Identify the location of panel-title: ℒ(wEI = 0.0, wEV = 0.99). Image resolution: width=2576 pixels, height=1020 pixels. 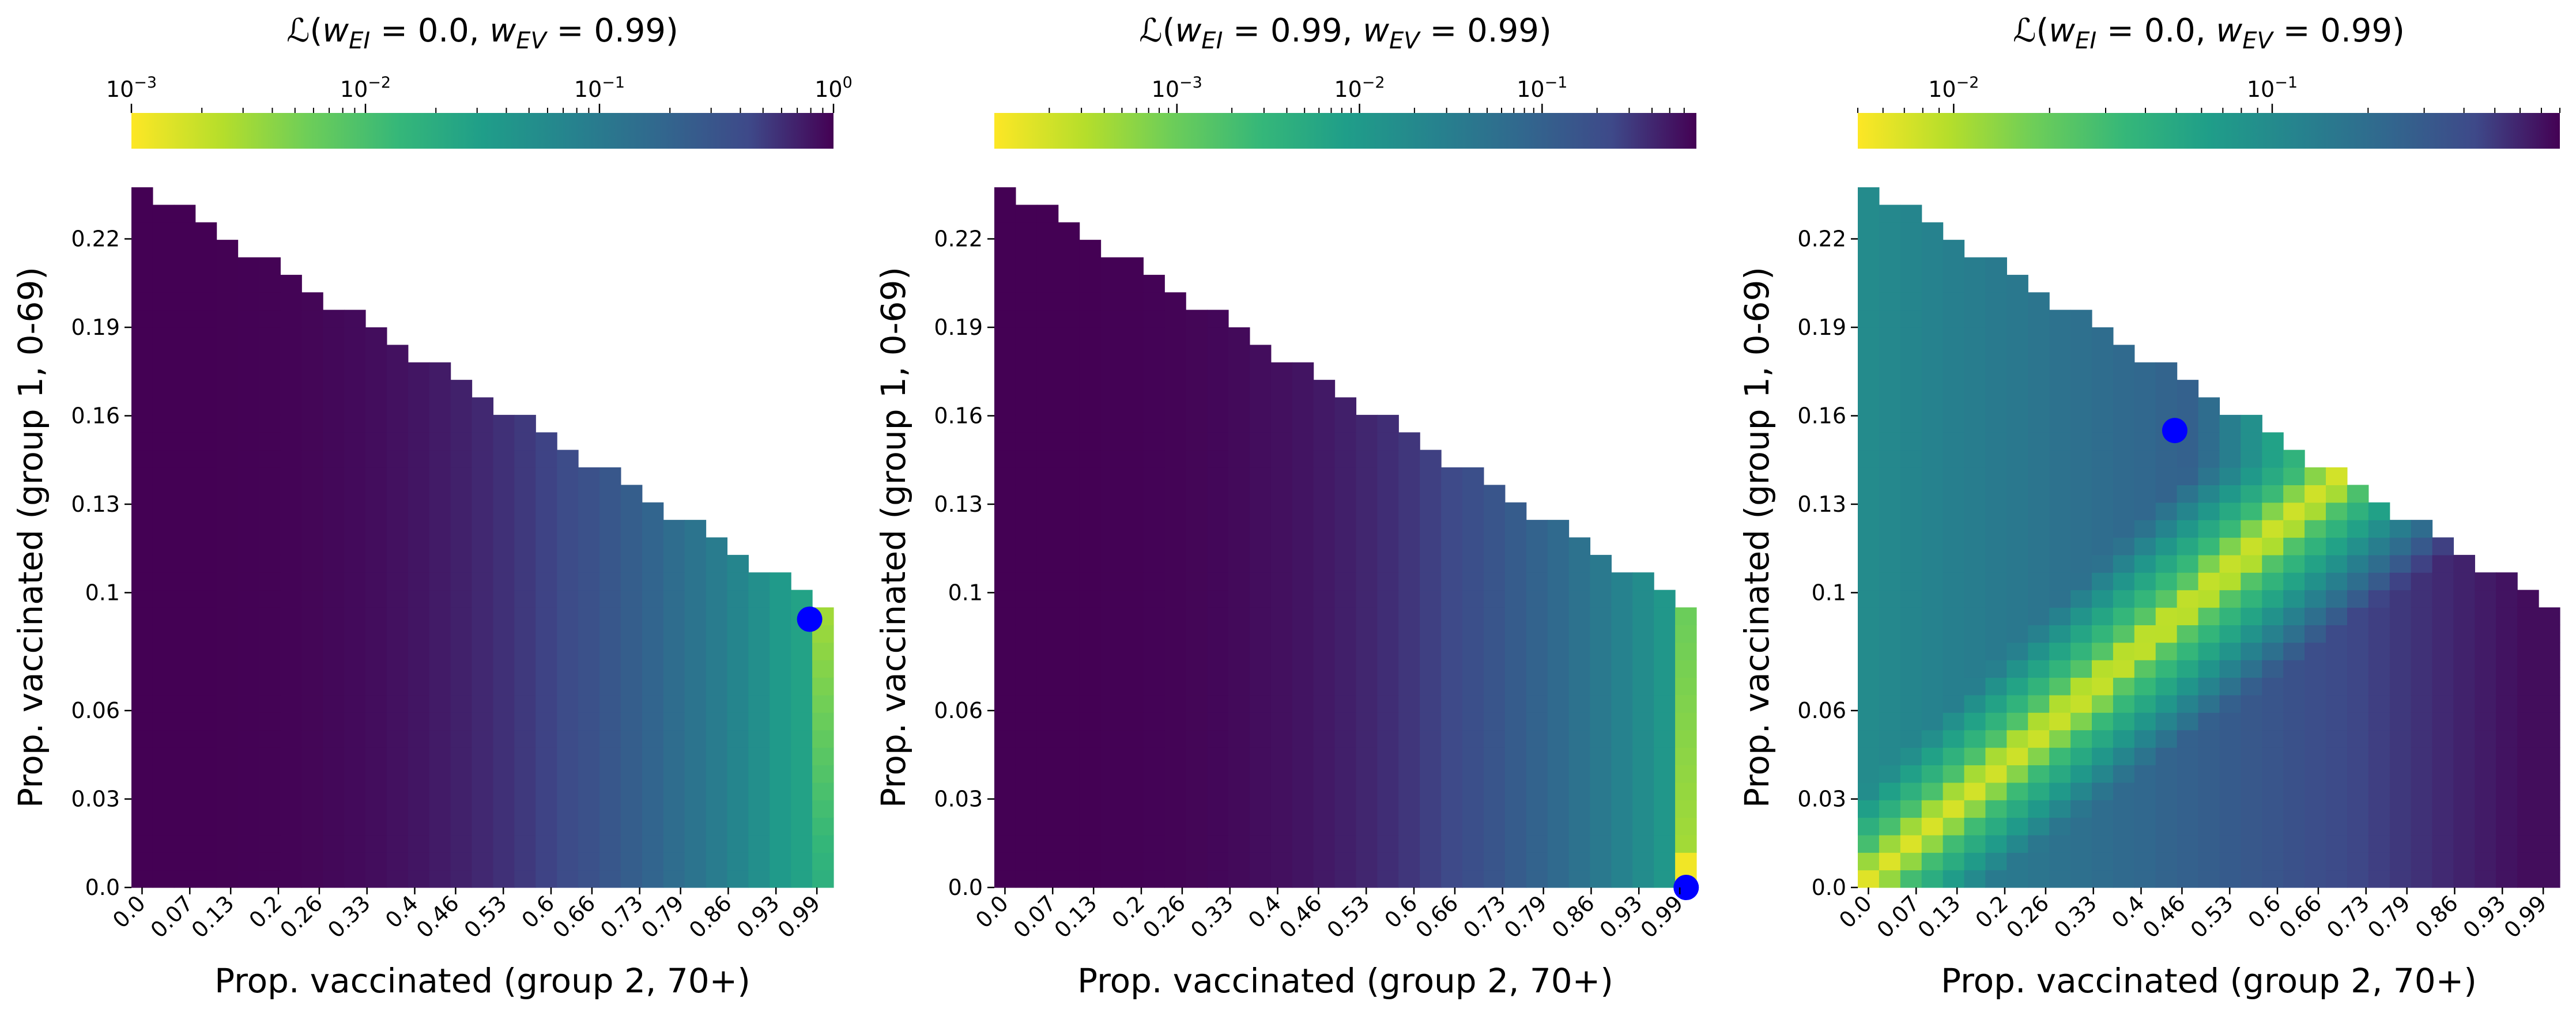
(2209, 33).